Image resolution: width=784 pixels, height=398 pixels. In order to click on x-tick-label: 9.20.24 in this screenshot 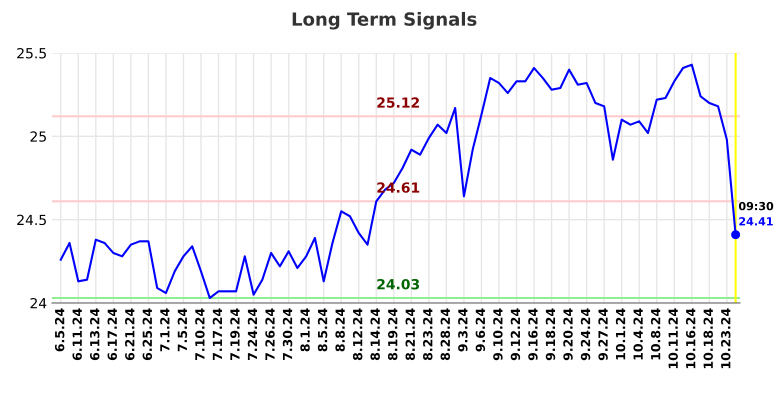, I will do `click(568, 334)`.